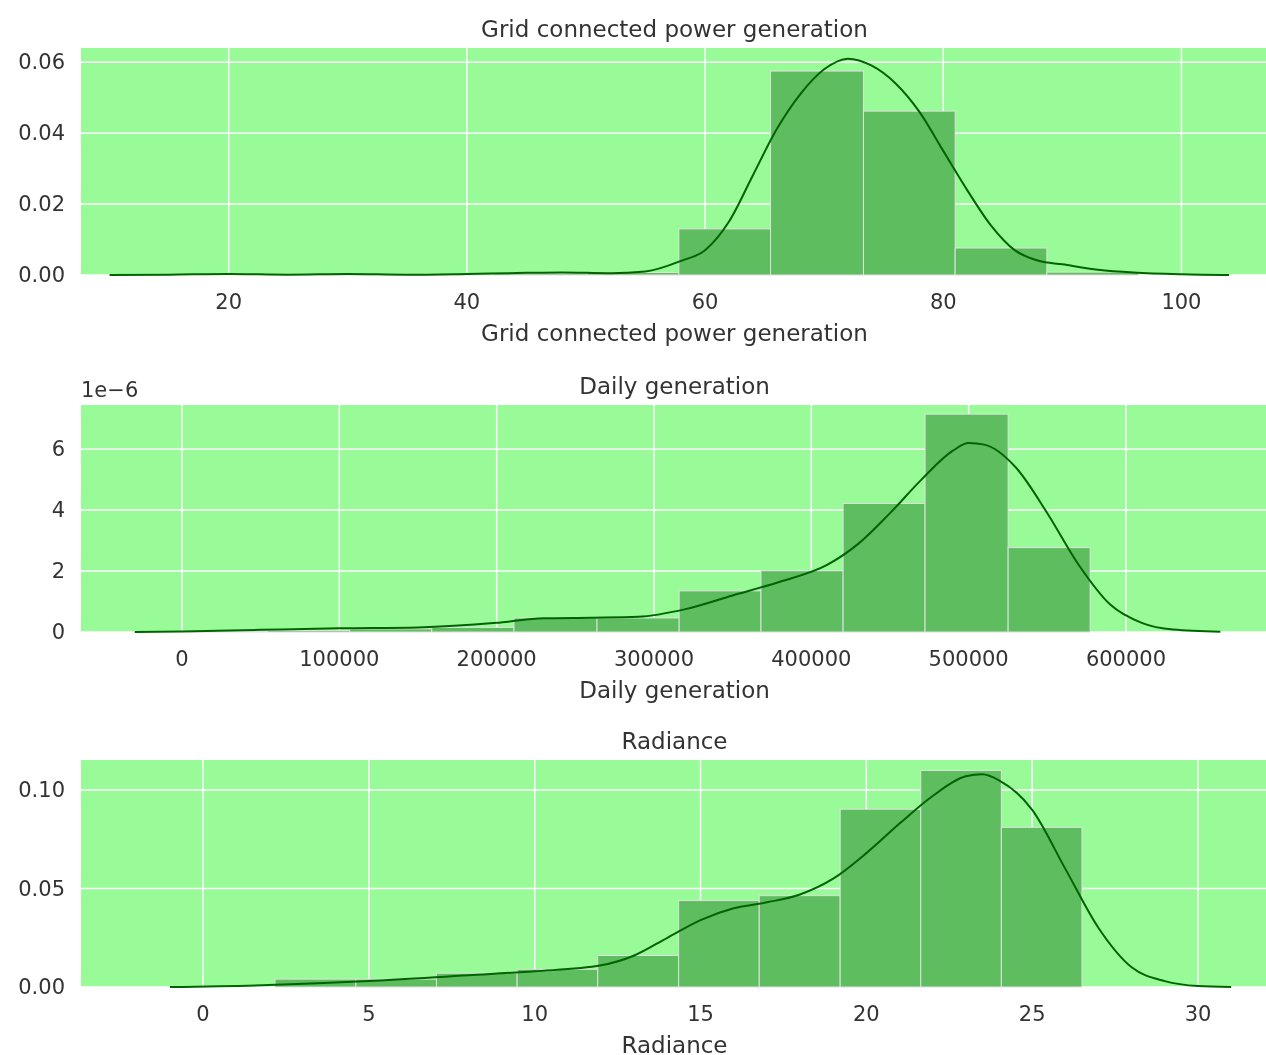  I want to click on x-tick-label: 80, so click(943, 302).